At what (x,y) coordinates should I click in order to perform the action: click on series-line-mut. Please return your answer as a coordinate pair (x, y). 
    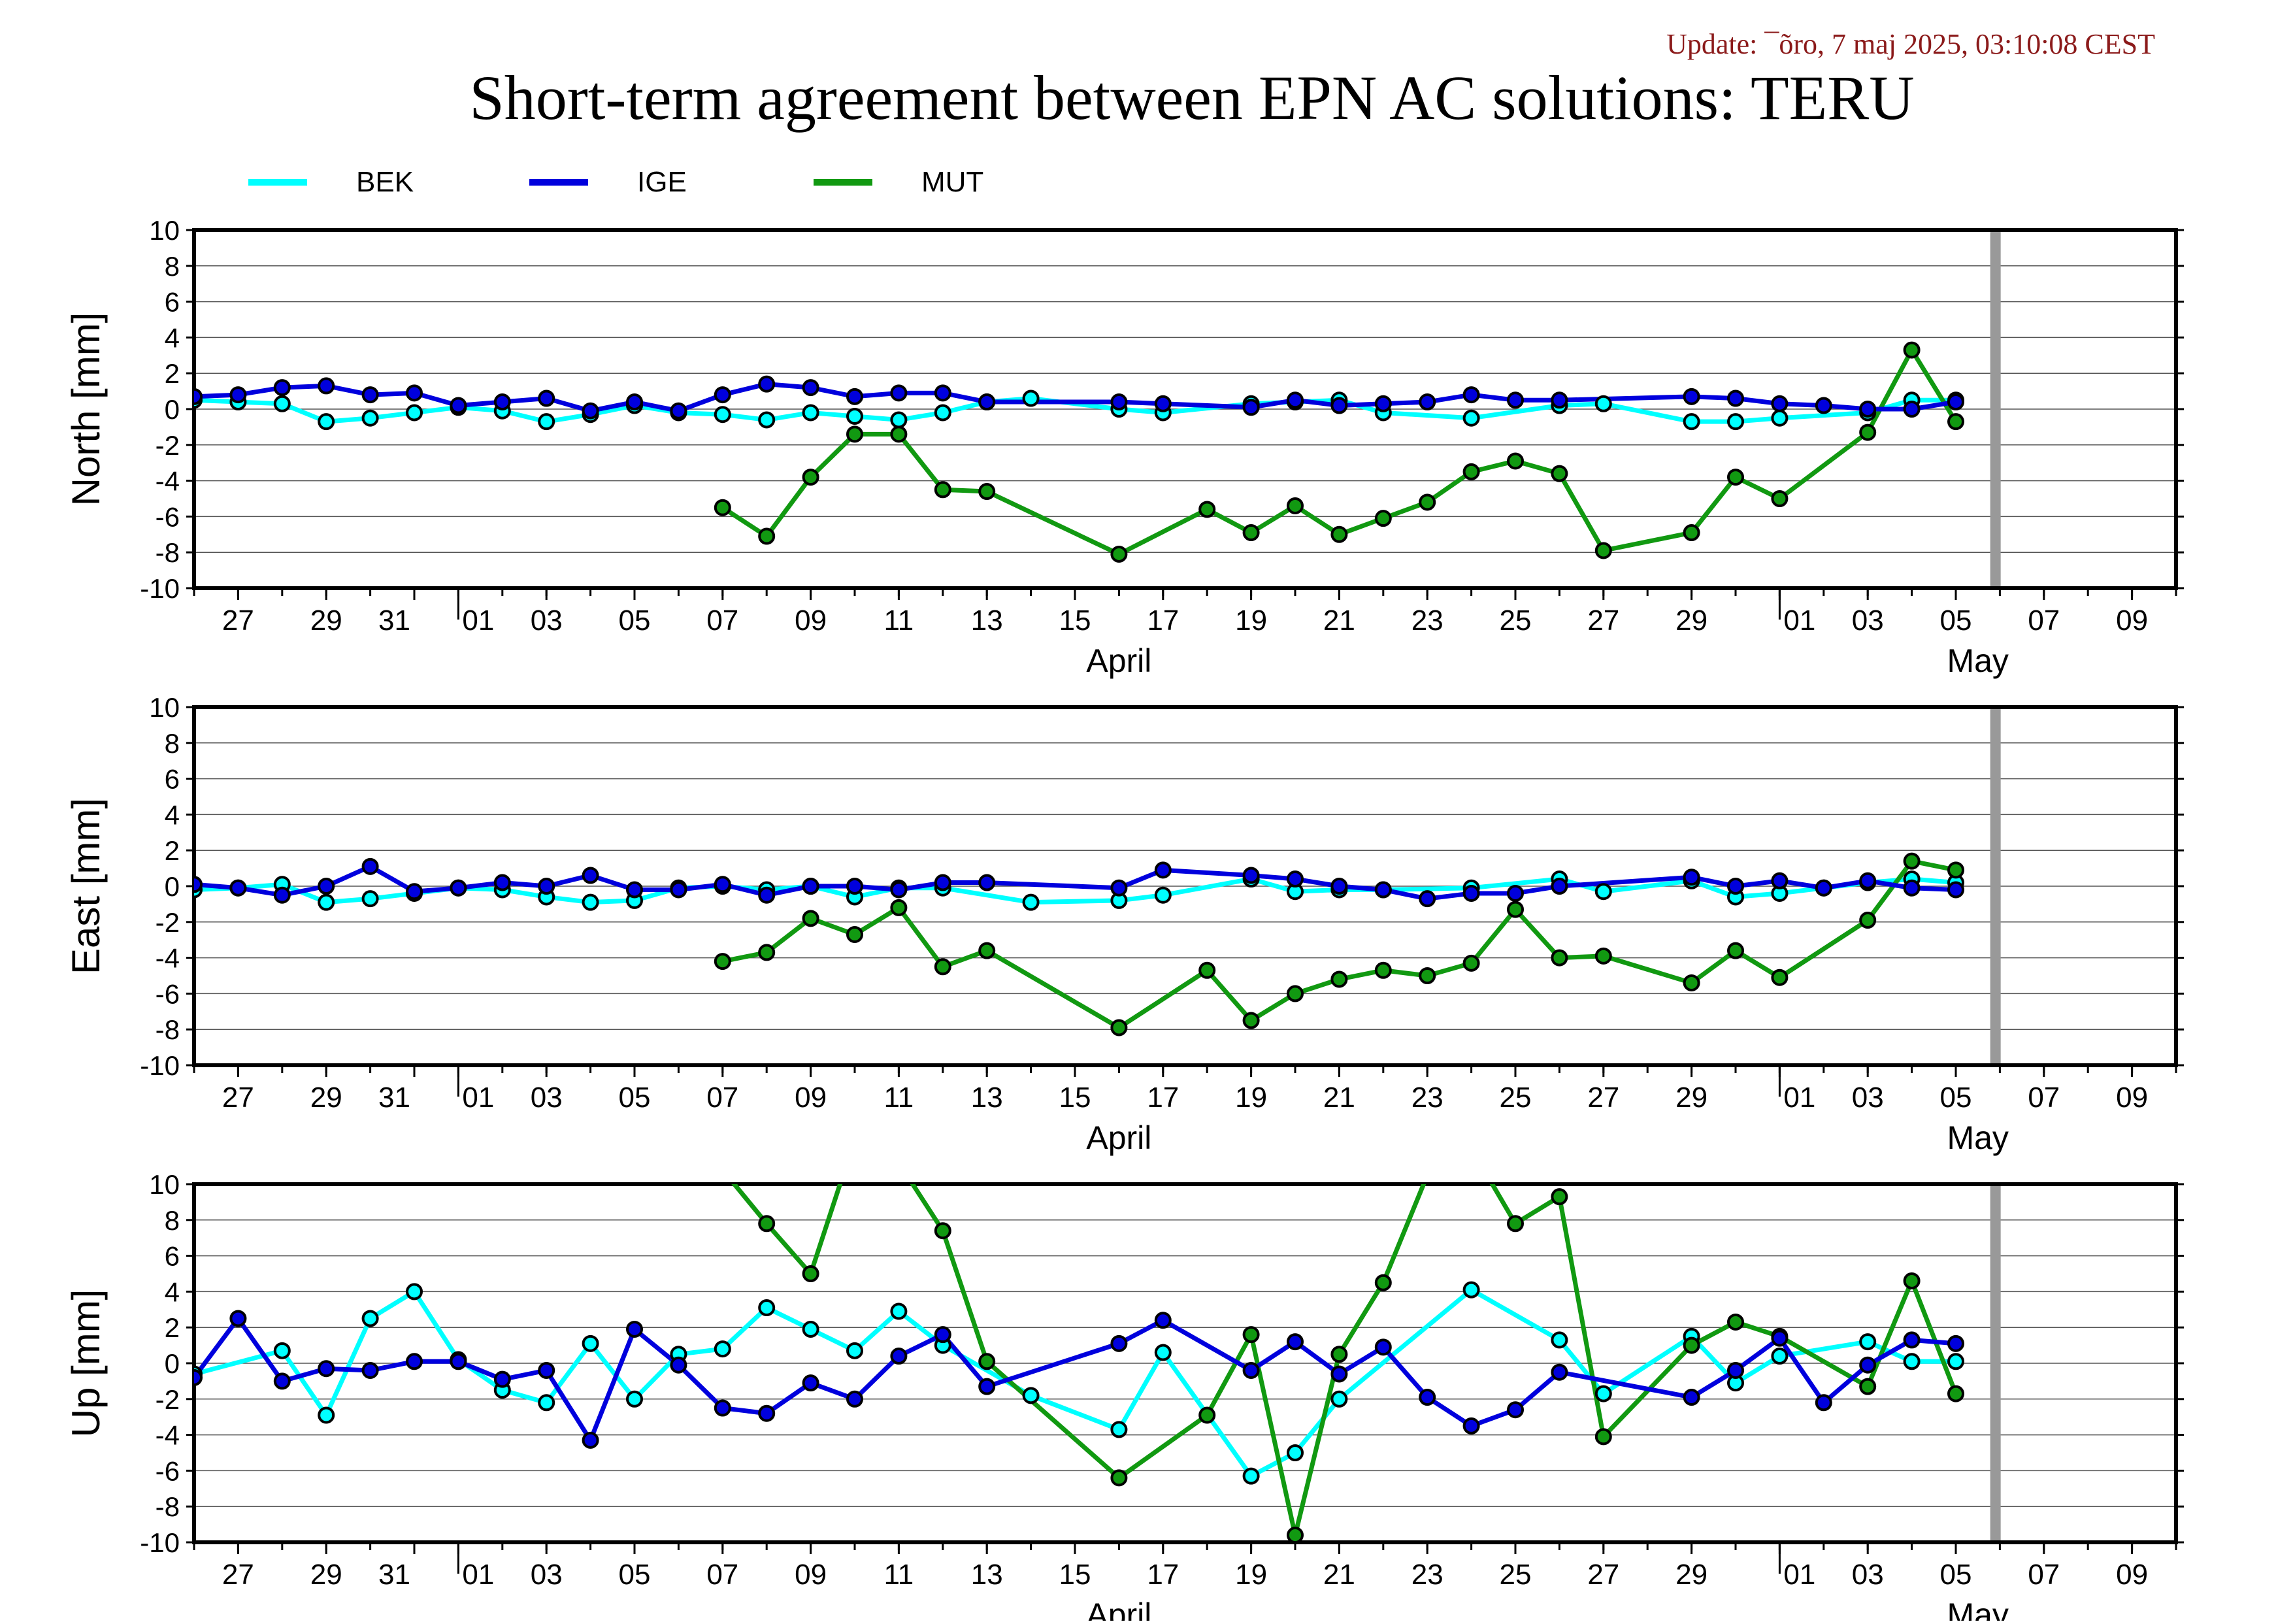
    Looking at the image, I should click on (1344, 1361).